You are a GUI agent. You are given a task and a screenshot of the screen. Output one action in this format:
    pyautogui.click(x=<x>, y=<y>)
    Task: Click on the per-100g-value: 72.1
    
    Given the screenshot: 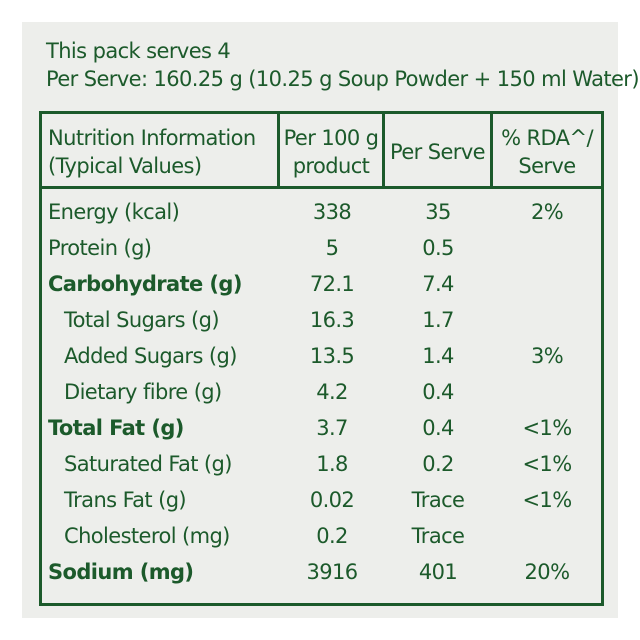 What is the action you would take?
    pyautogui.click(x=332, y=284)
    